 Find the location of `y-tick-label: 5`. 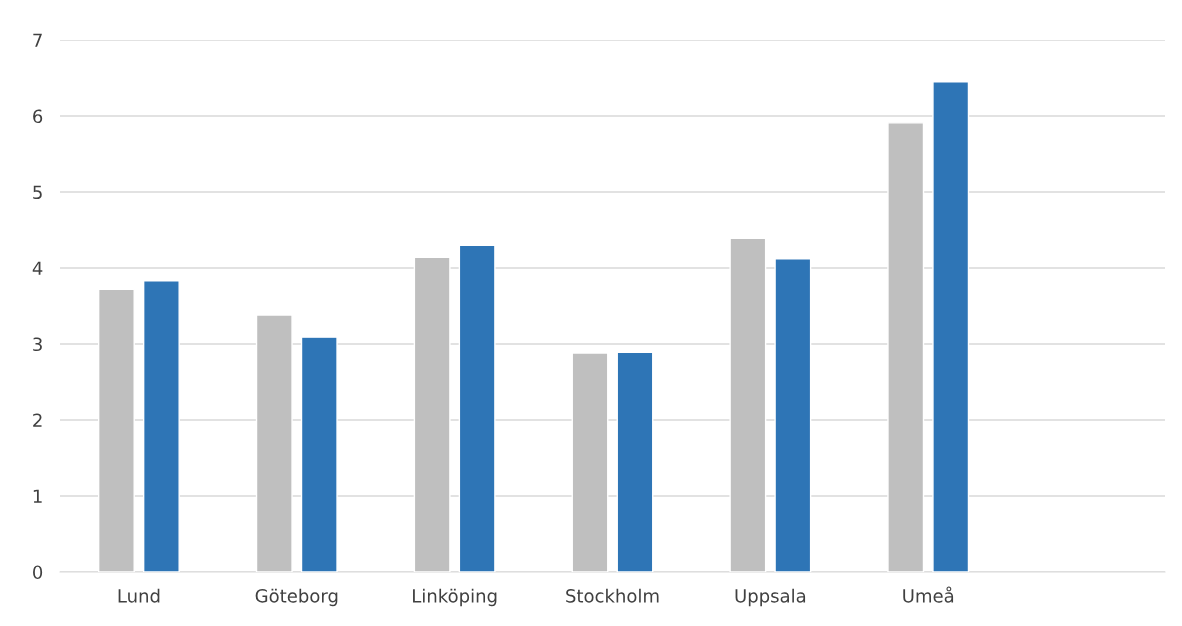

y-tick-label: 5 is located at coordinates (37, 192).